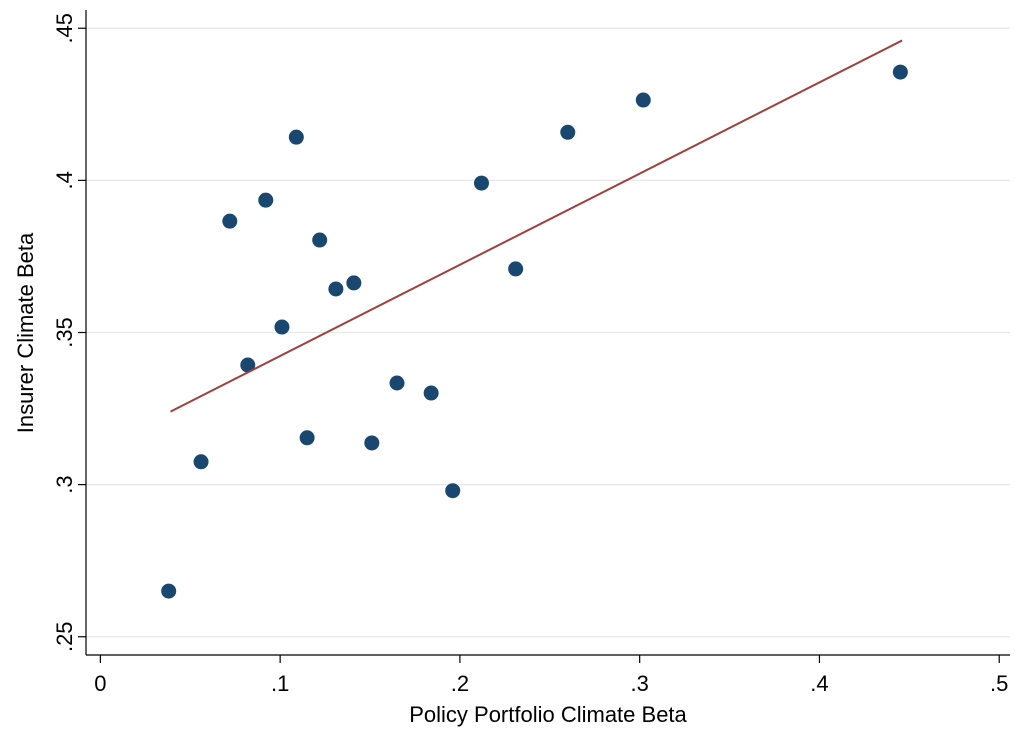 The height and width of the screenshot is (731, 1015). I want to click on y-tick-label: .4, so click(64, 180).